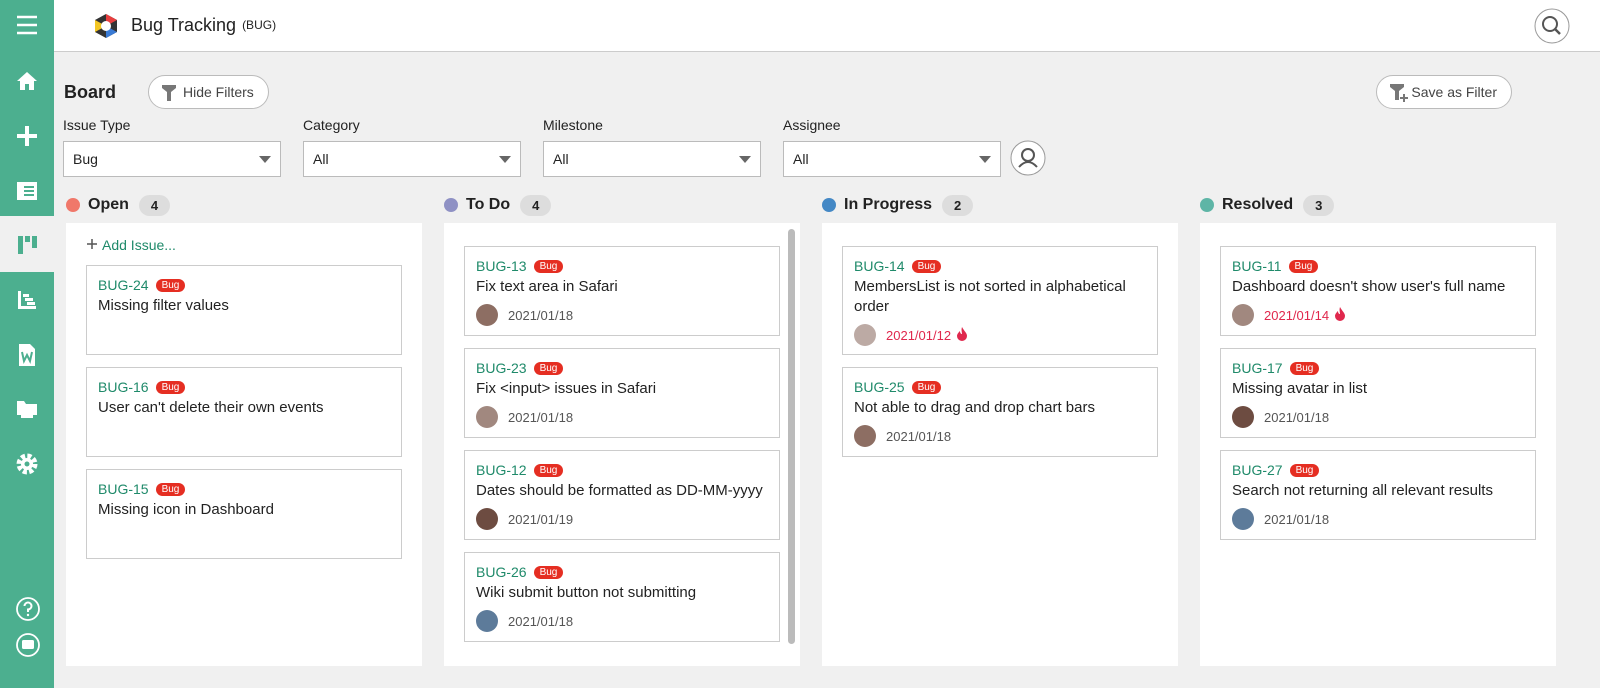  I want to click on card-top: BUG-12 Bug, so click(622, 470).